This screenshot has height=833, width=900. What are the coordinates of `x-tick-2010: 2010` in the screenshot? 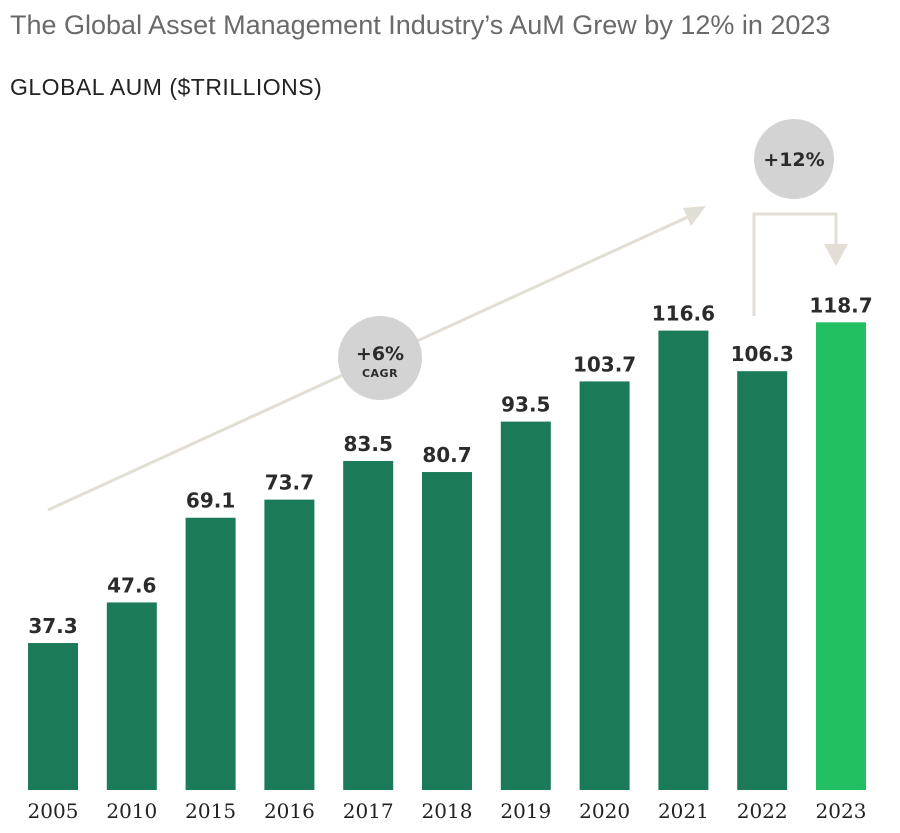 It's located at (131, 811).